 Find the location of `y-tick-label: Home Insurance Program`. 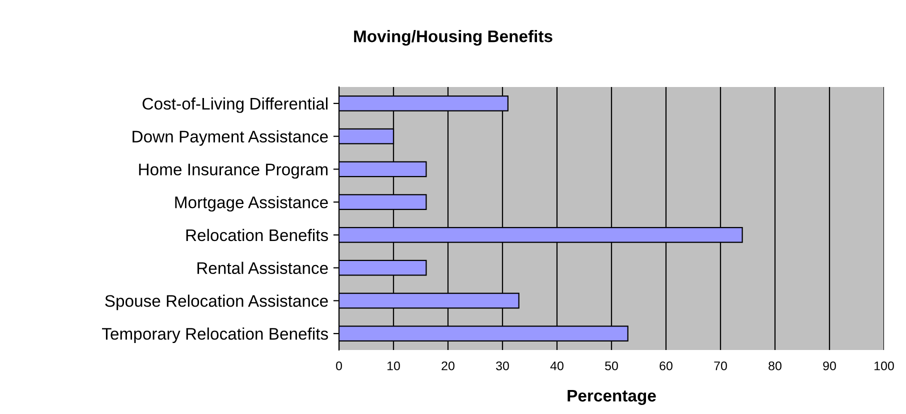

y-tick-label: Home Insurance Program is located at coordinates (233, 171).